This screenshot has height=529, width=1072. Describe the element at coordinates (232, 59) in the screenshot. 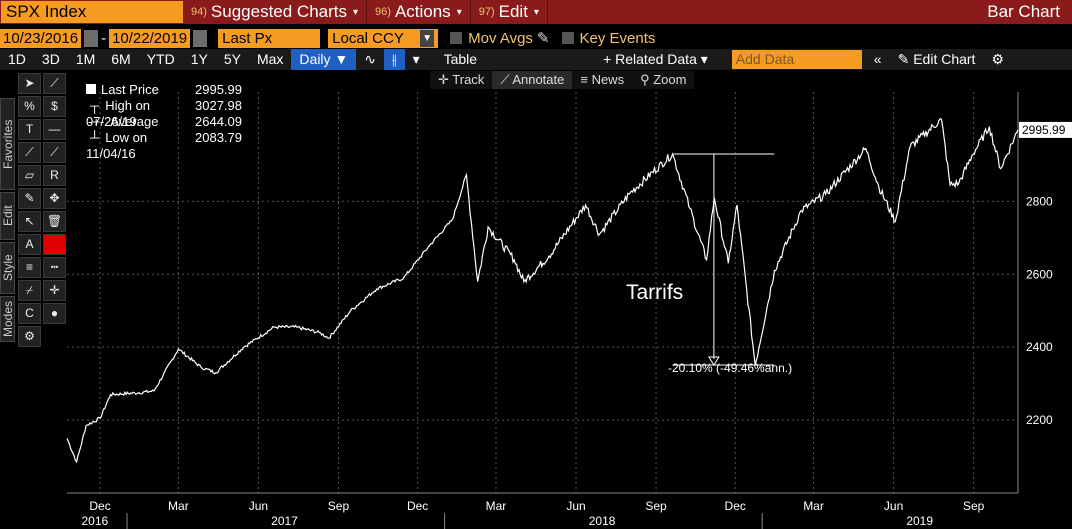

I see `period-5y: 5Y` at that location.